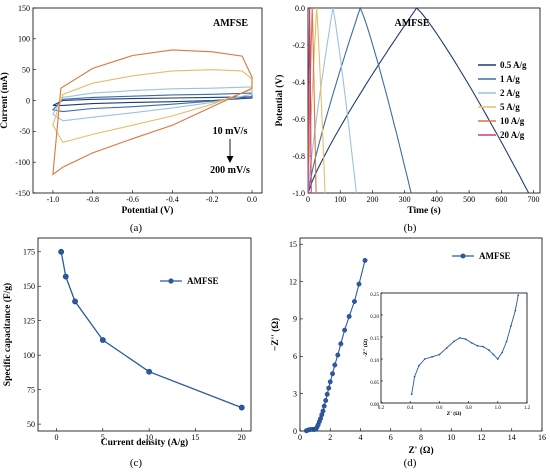 This screenshot has width=550, height=475. I want to click on inset-y-label: -Z'' (Ω), so click(365, 348).